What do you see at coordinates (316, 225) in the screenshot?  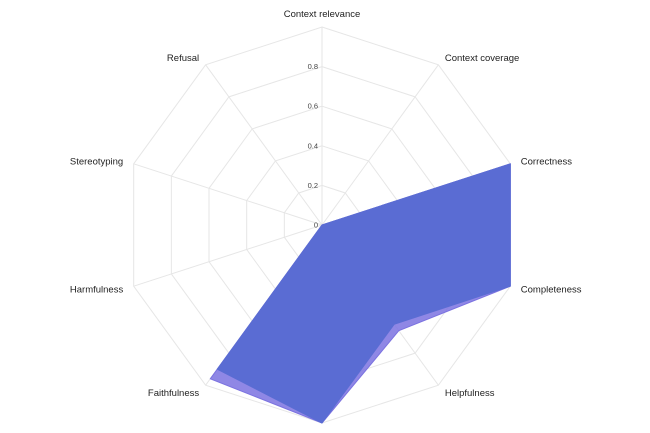 I see `radial-tick-label: 0` at bounding box center [316, 225].